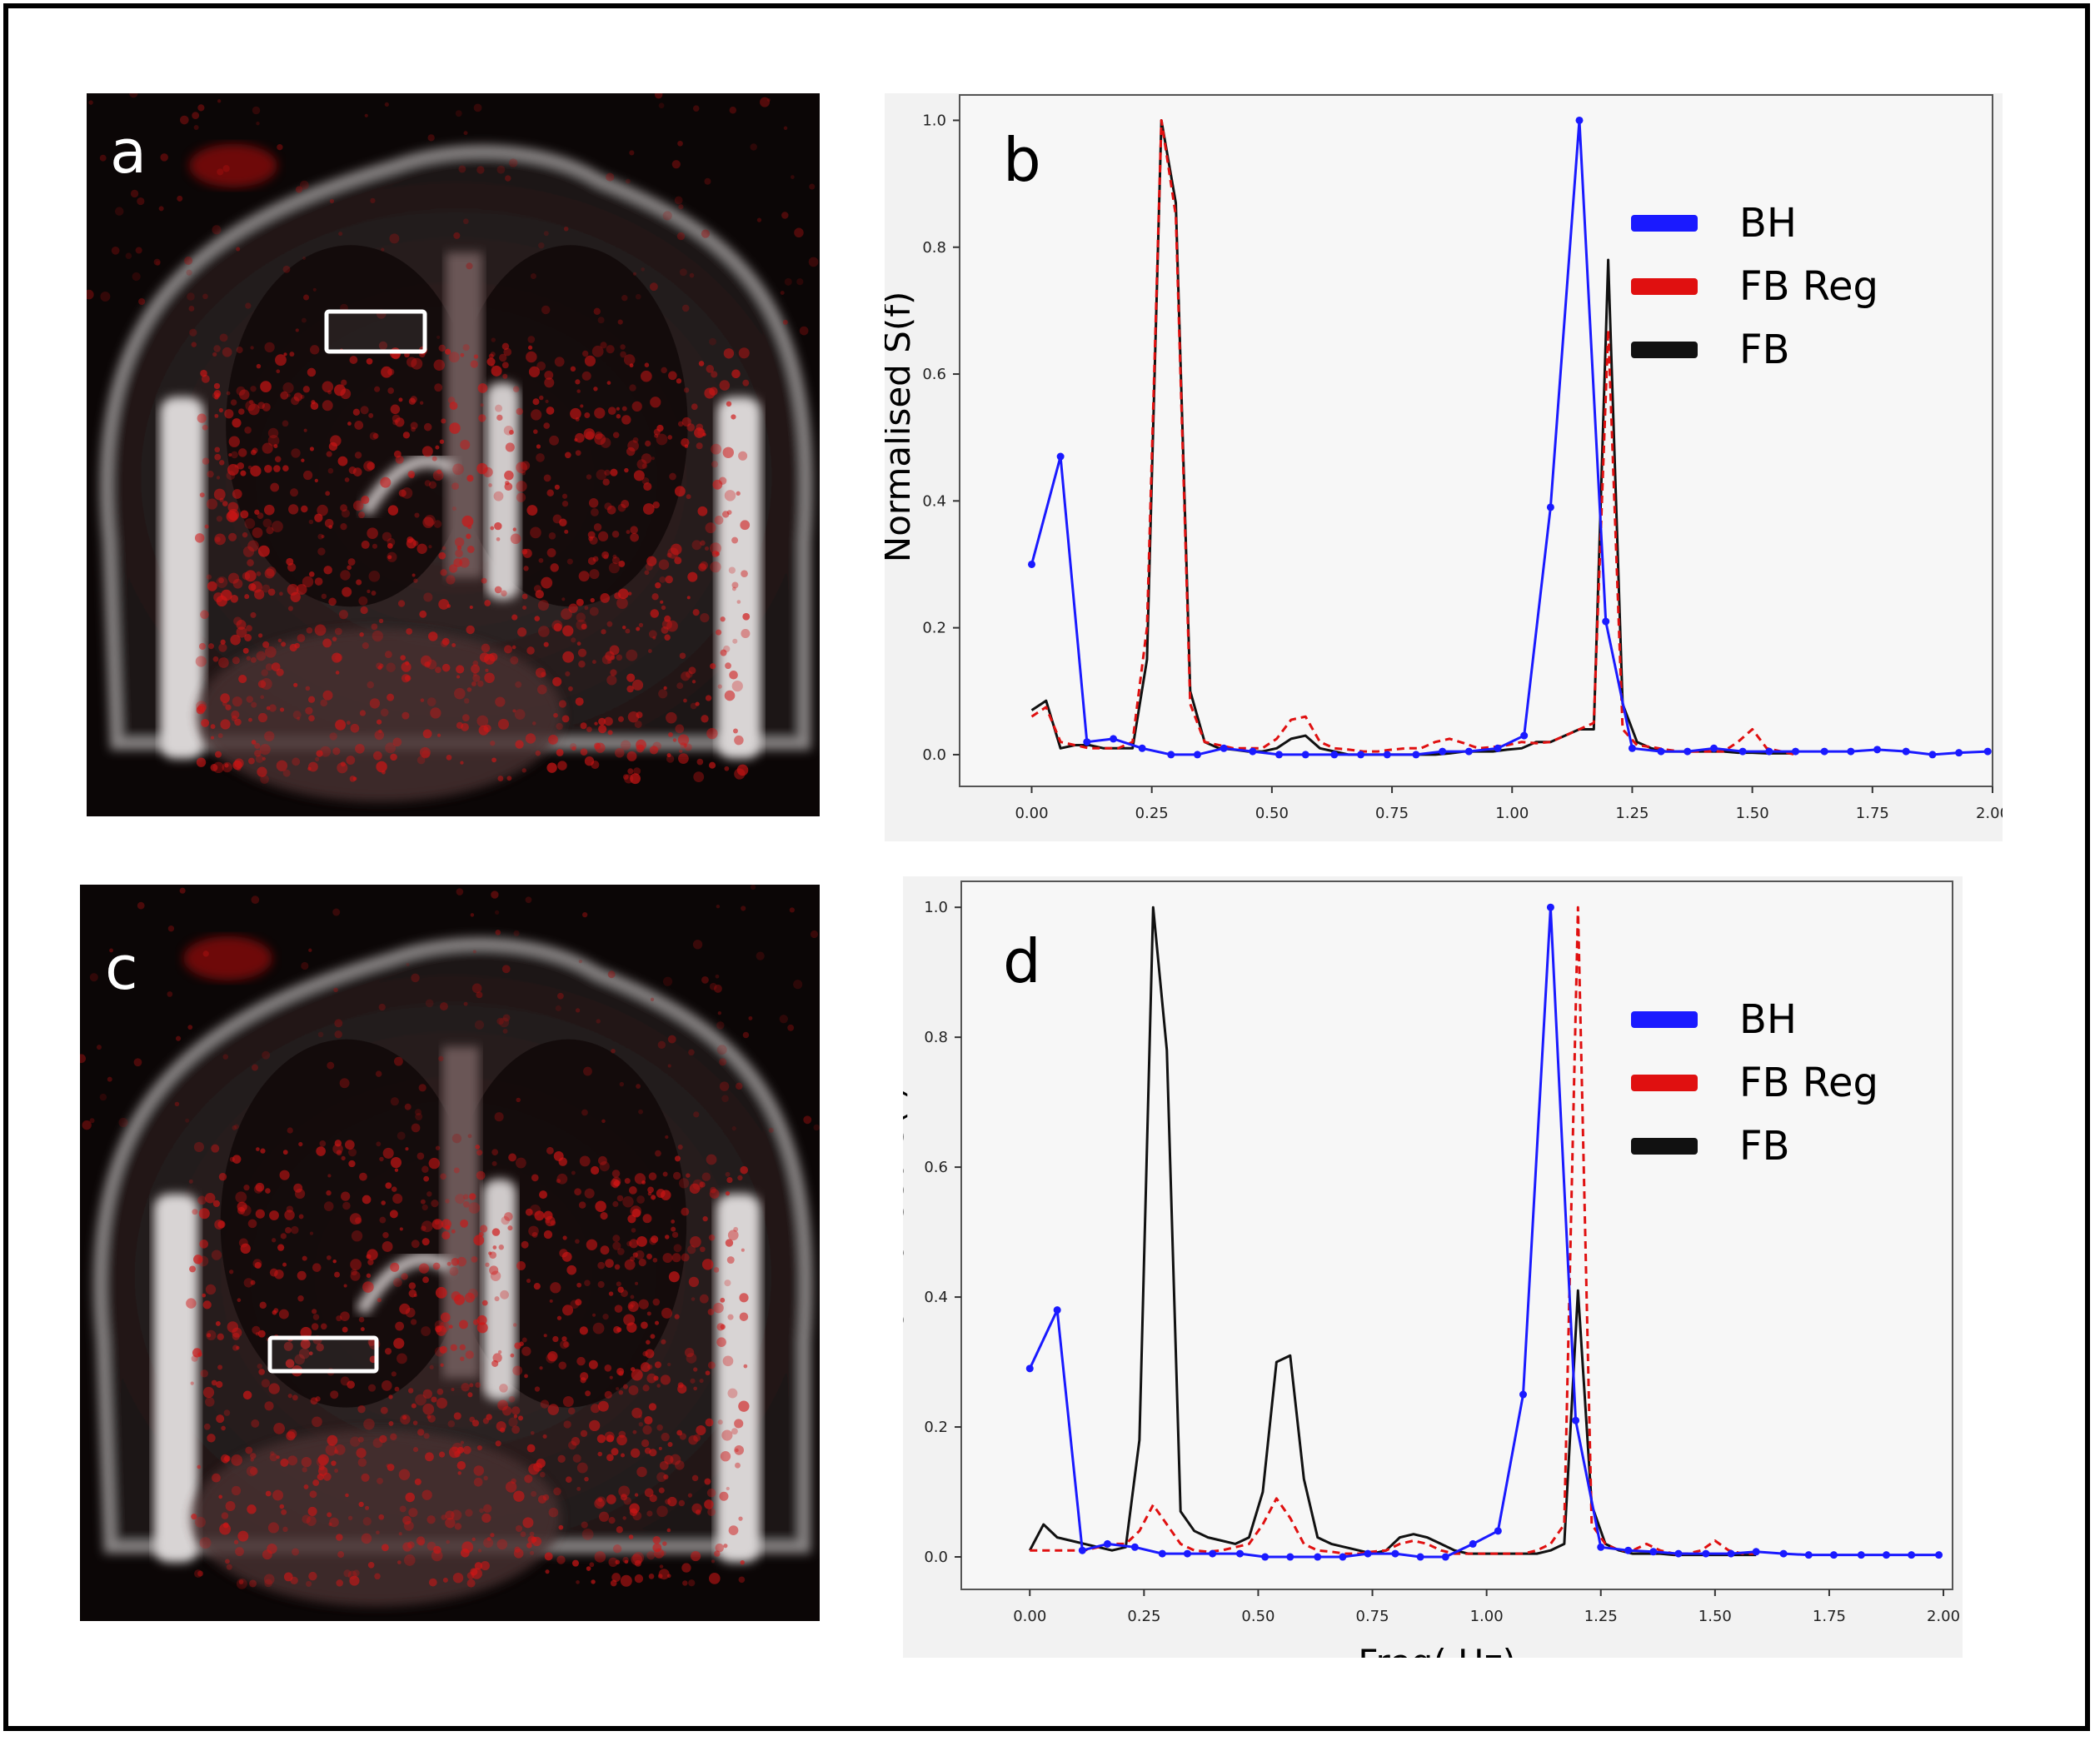 The image size is (2100, 1741). I want to click on x-axis-label: Freq( Hz), so click(1437, 1650).